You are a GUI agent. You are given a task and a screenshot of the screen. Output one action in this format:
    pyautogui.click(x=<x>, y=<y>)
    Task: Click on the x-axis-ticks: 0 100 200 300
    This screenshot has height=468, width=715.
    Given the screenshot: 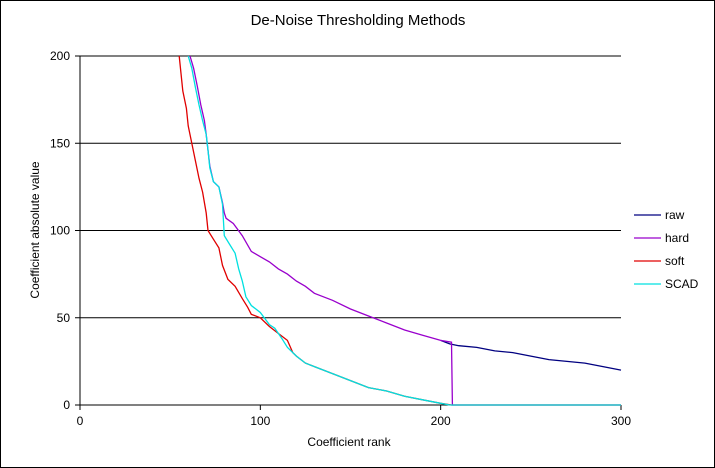 What is the action you would take?
    pyautogui.click(x=354, y=416)
    